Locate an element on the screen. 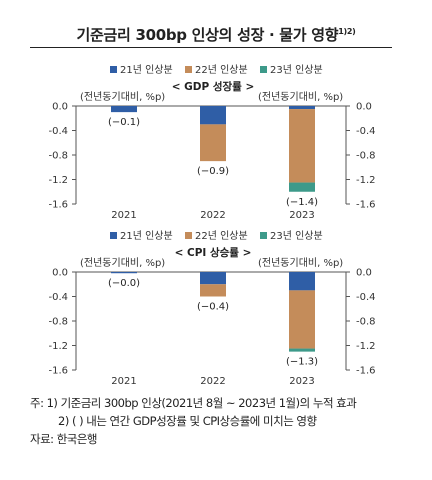  total-label-2023: (−1.4) is located at coordinates (302, 202).